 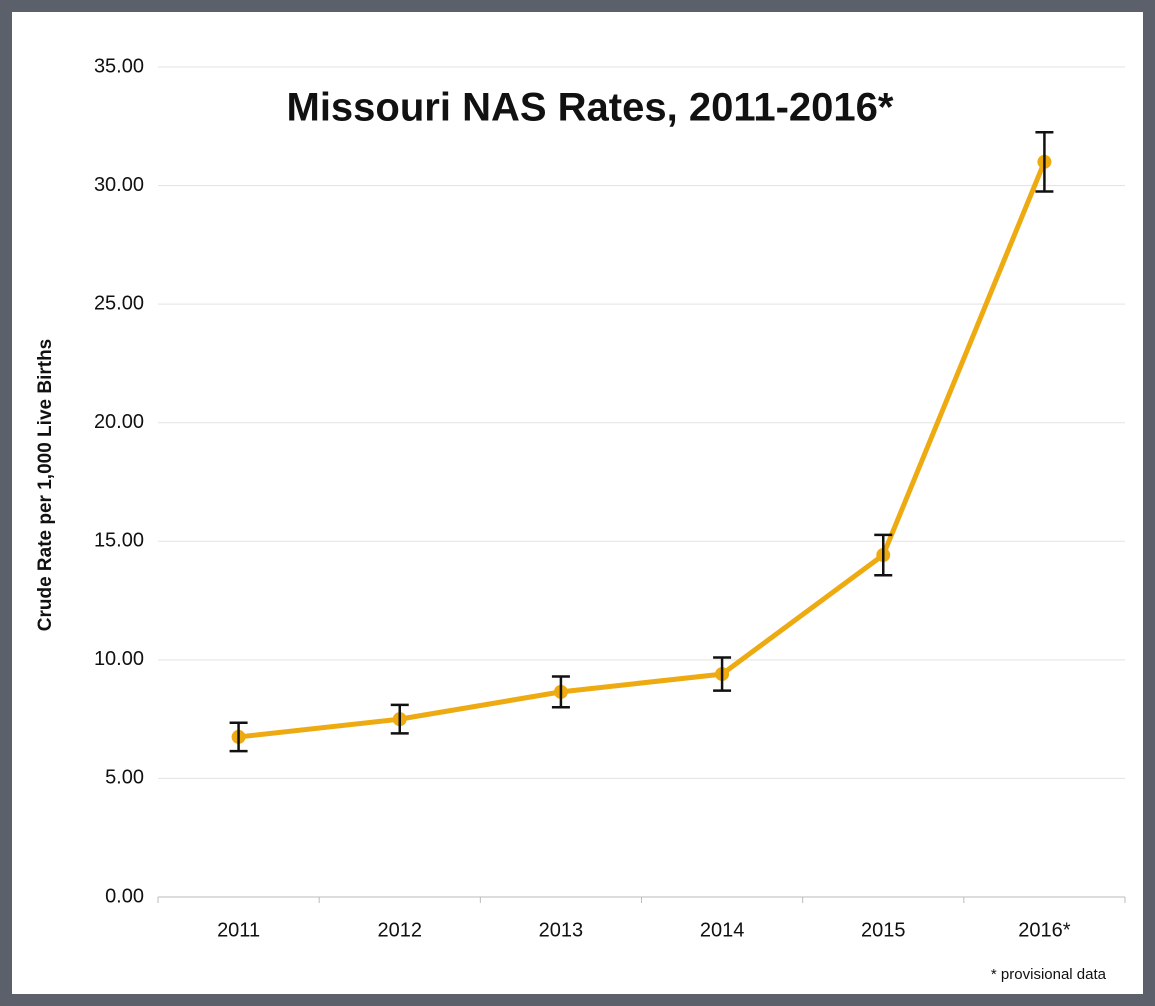 I want to click on y-tick-label: 10.00, so click(x=119, y=659).